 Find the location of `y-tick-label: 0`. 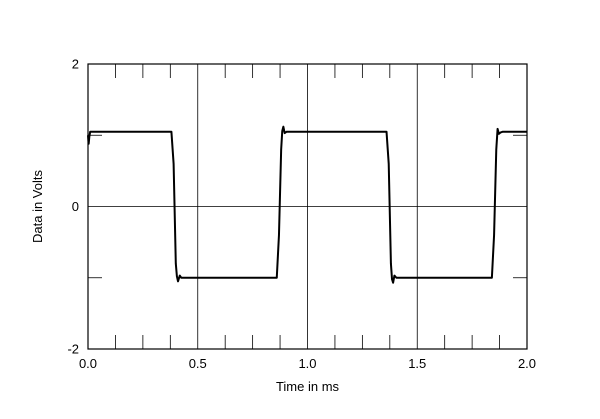

y-tick-label: 0 is located at coordinates (75, 206).